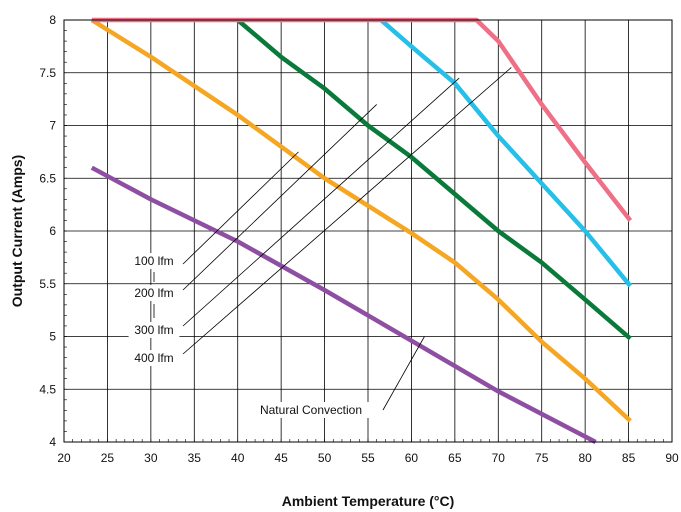 The image size is (681, 512). What do you see at coordinates (151, 458) in the screenshot?
I see `x-tick-label: 30` at bounding box center [151, 458].